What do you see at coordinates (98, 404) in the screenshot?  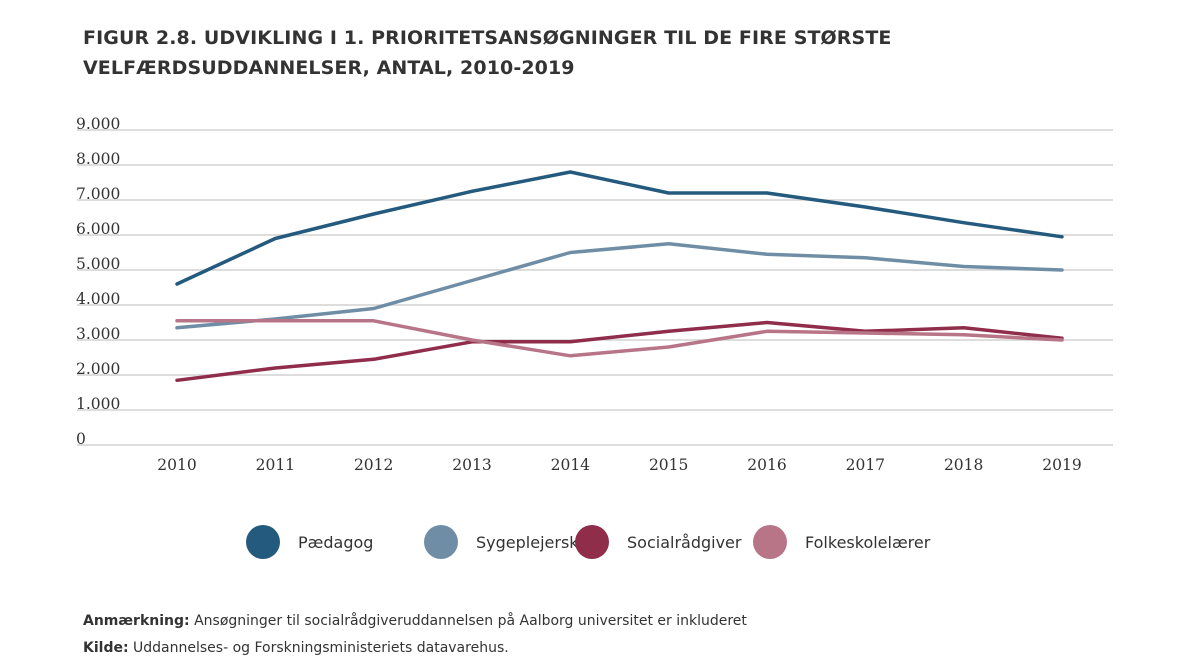 I see `y-tick-label: 1.000` at bounding box center [98, 404].